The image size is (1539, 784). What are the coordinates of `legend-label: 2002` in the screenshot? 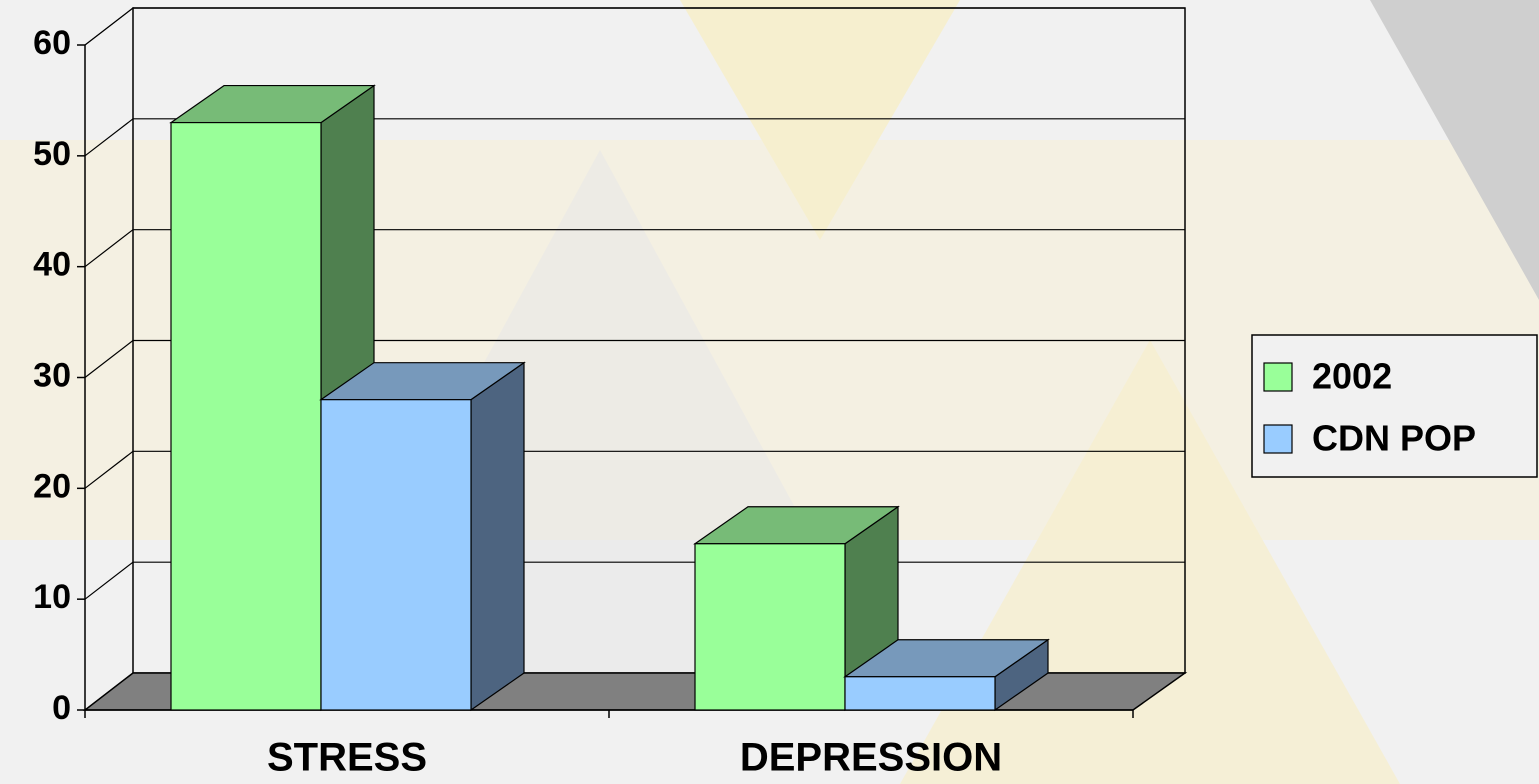 It's located at (1352, 376).